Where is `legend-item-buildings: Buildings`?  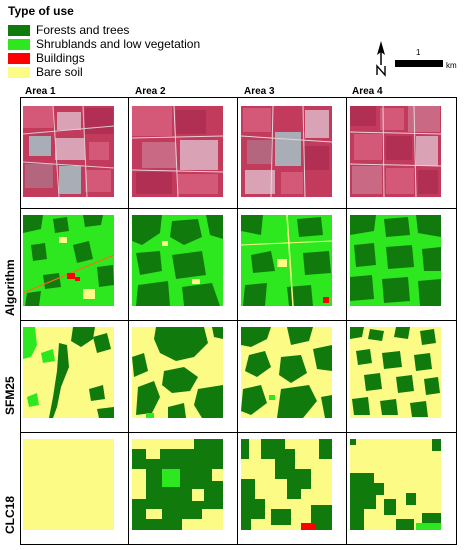
legend-item-buildings: Buildings is located at coordinates (46, 58).